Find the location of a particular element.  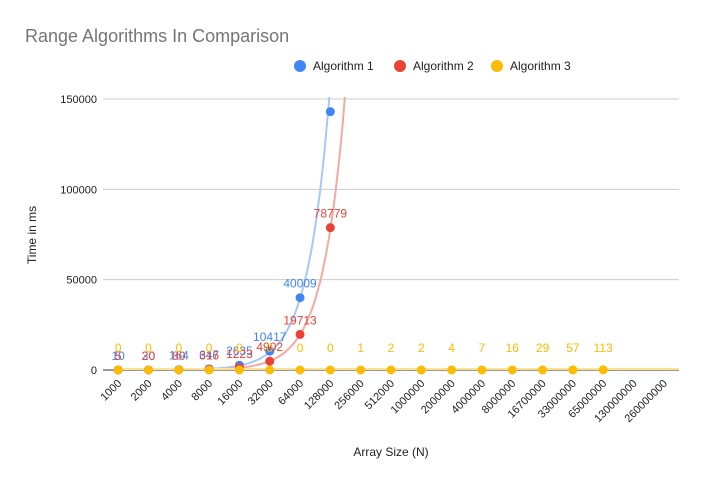

data-label: 1223 is located at coordinates (239, 354).